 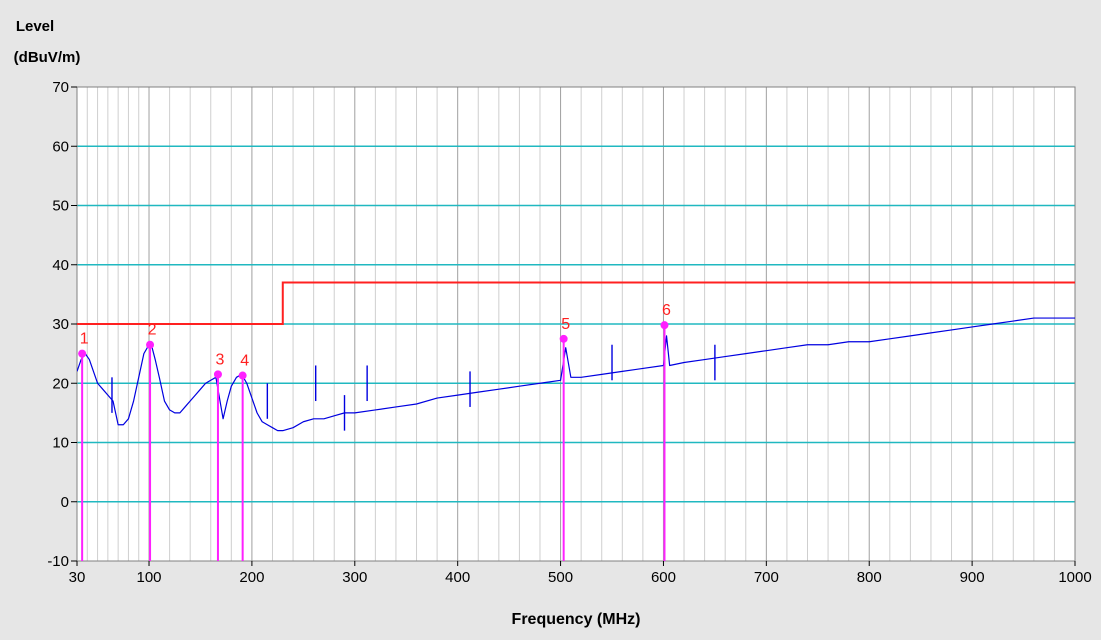 What do you see at coordinates (60, 324) in the screenshot?
I see `y-tick-label: 30` at bounding box center [60, 324].